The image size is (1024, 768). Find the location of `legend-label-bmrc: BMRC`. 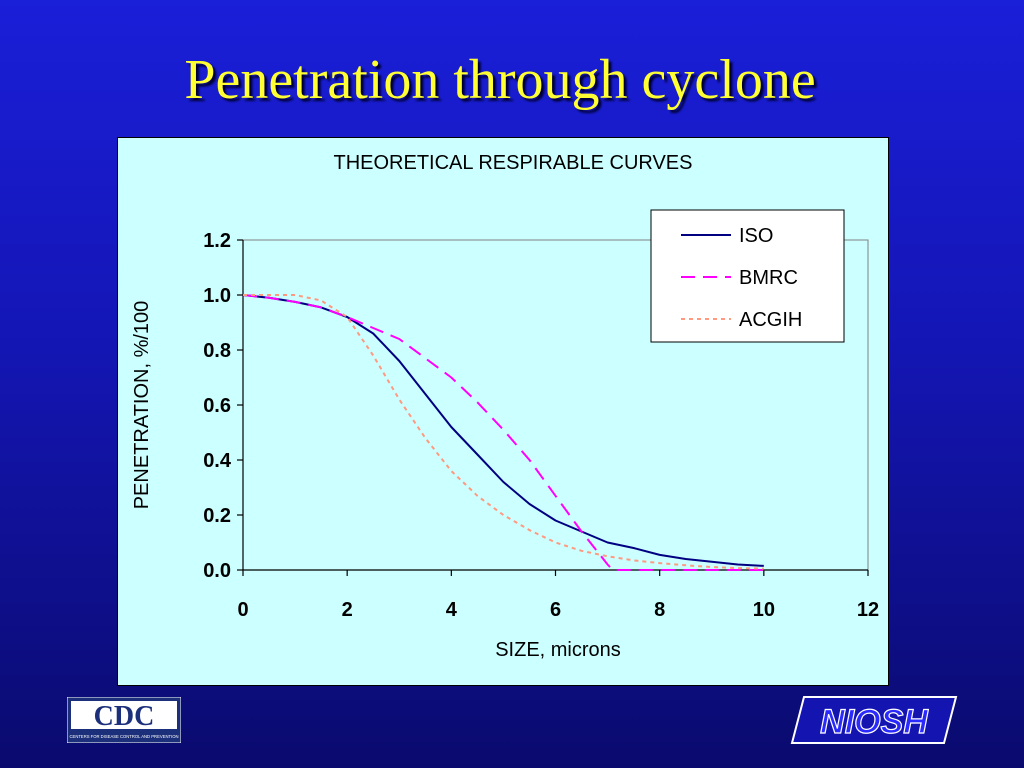

legend-label-bmrc: BMRC is located at coordinates (768, 278).